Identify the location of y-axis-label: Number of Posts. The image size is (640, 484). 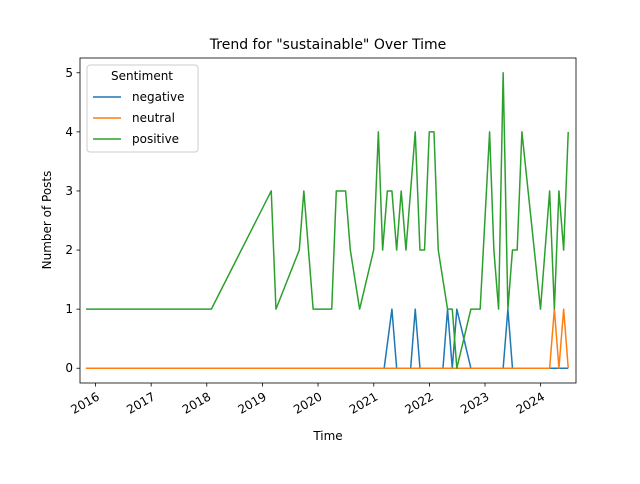
(47, 220).